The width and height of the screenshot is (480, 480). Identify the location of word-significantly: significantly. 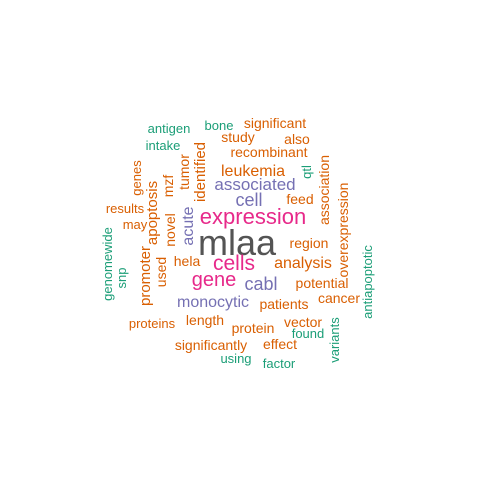
(211, 345).